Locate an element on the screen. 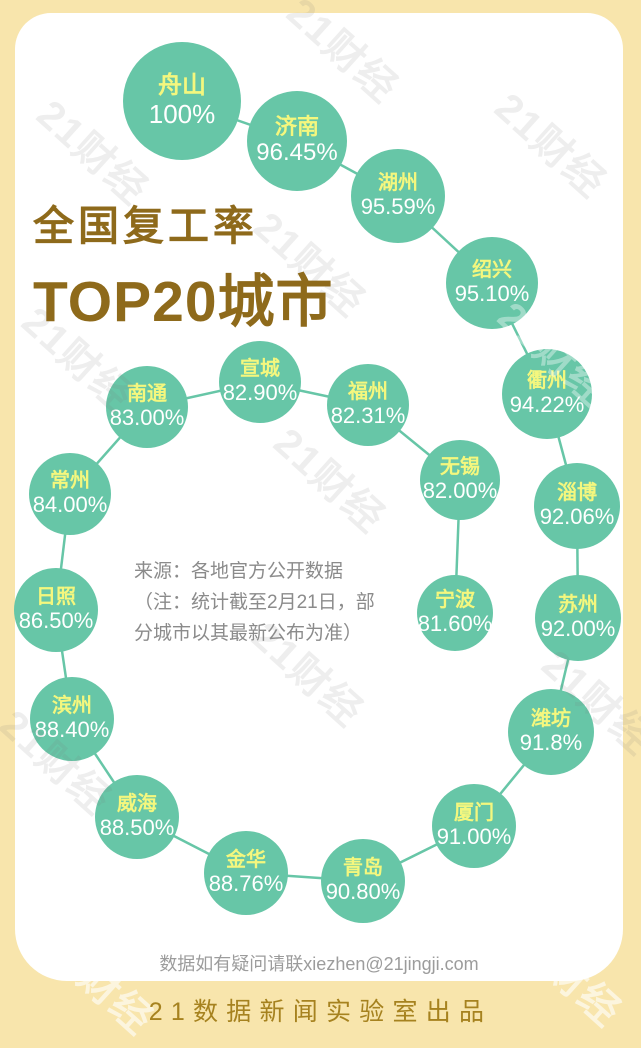 The width and height of the screenshot is (641, 1048). city-value: 96.45% is located at coordinates (297, 152).